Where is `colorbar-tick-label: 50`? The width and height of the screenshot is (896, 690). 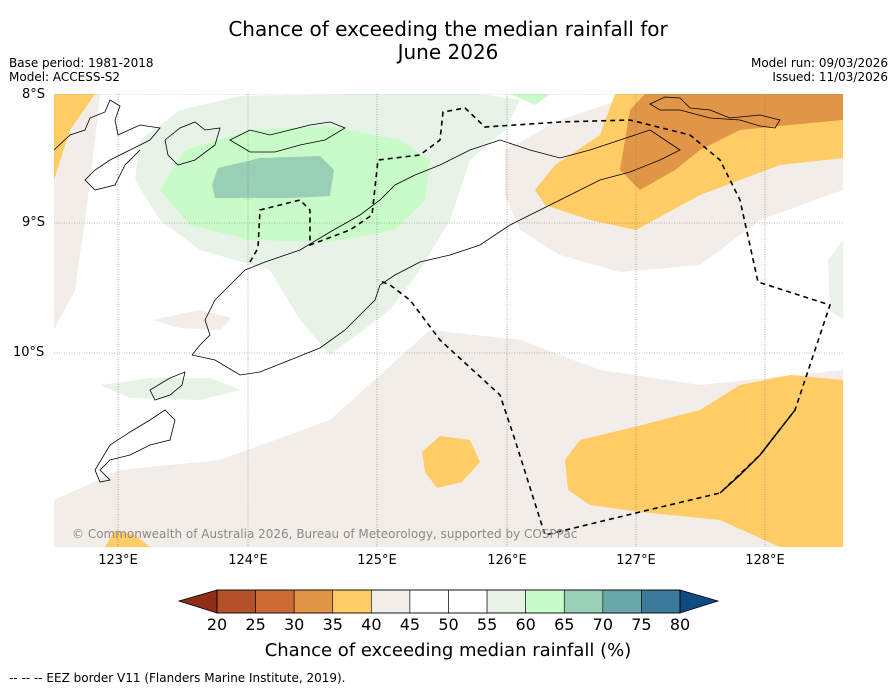 colorbar-tick-label: 50 is located at coordinates (448, 624).